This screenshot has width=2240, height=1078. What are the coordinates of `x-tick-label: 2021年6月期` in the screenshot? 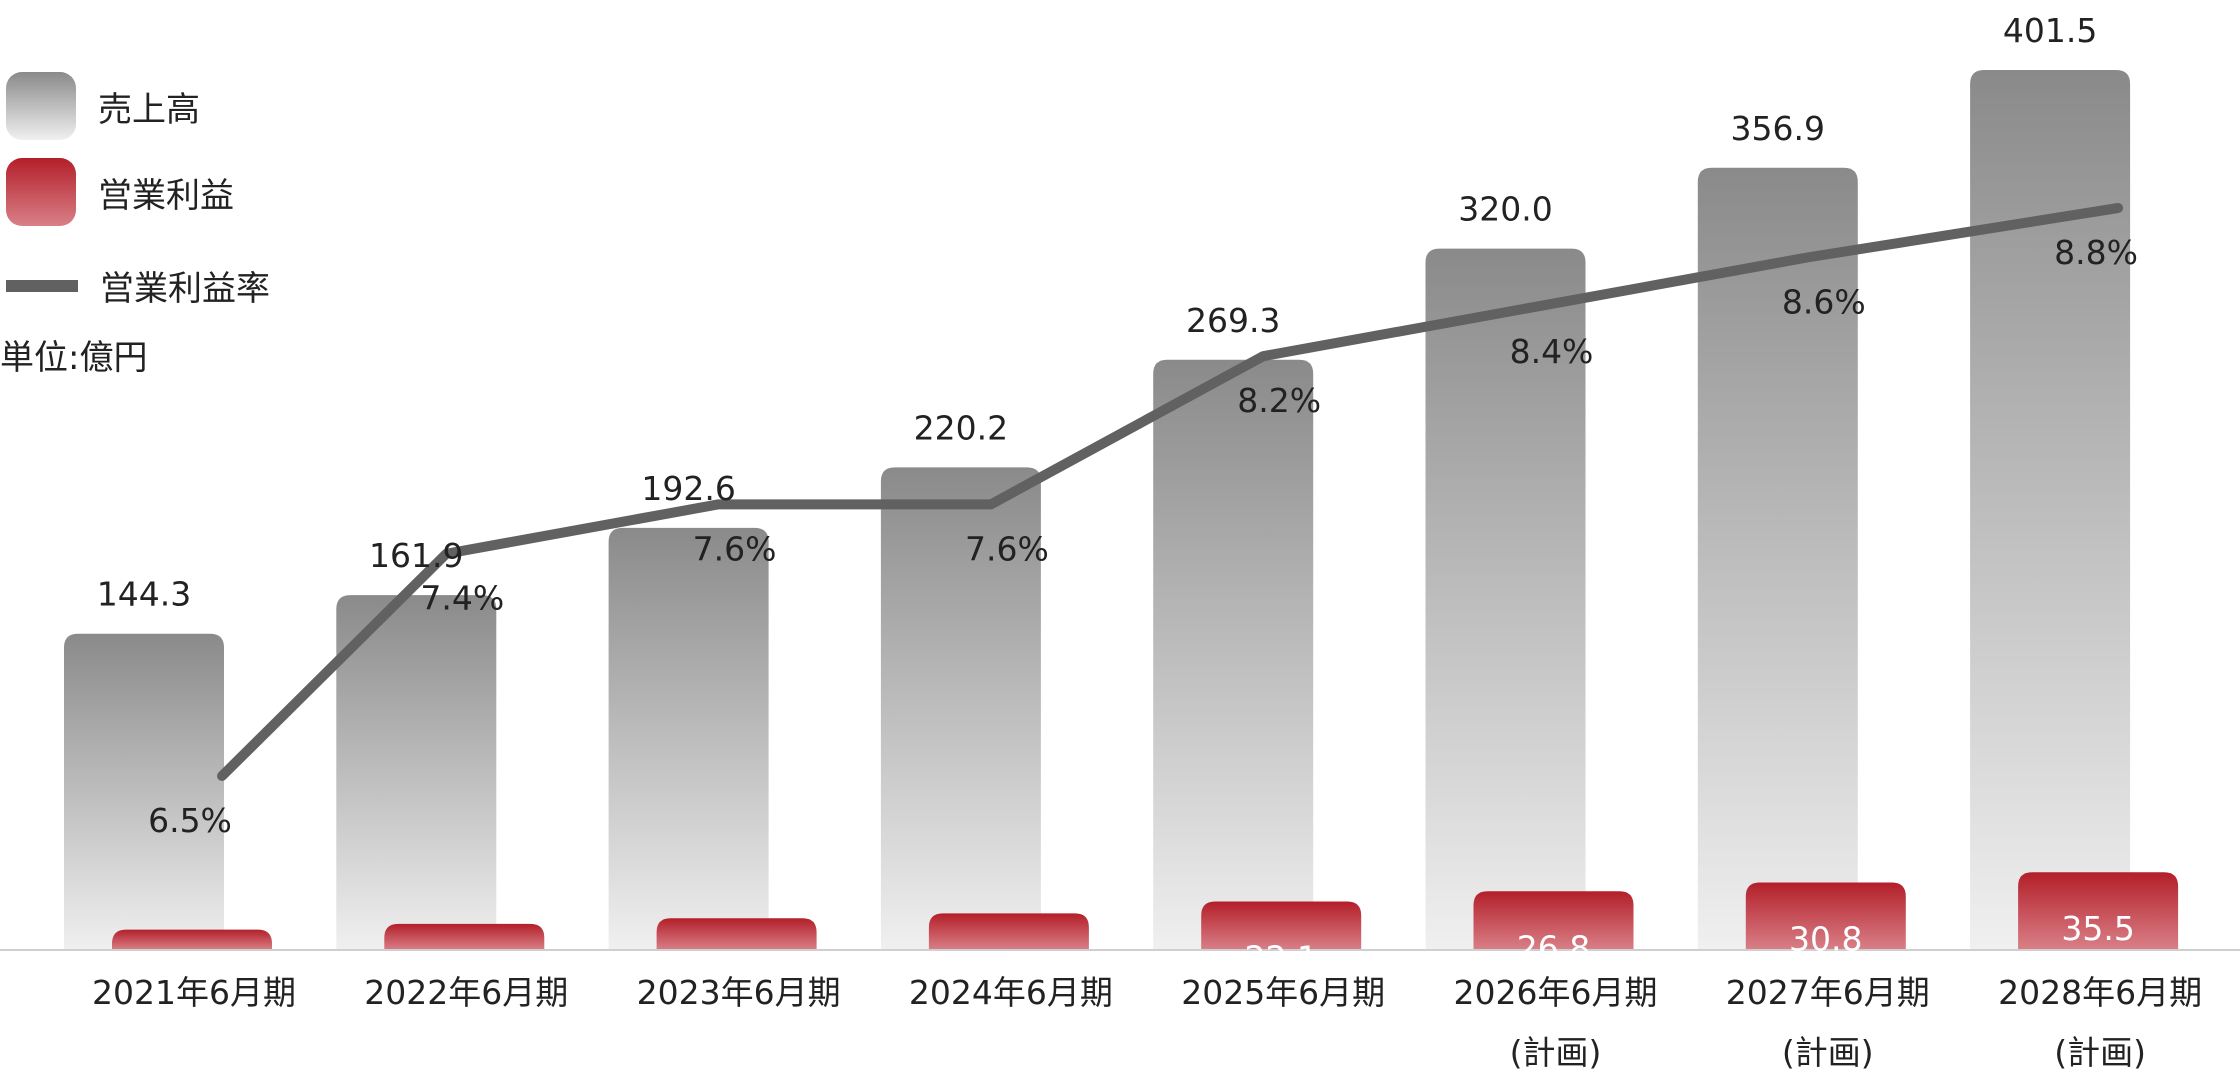 It's located at (194, 992).